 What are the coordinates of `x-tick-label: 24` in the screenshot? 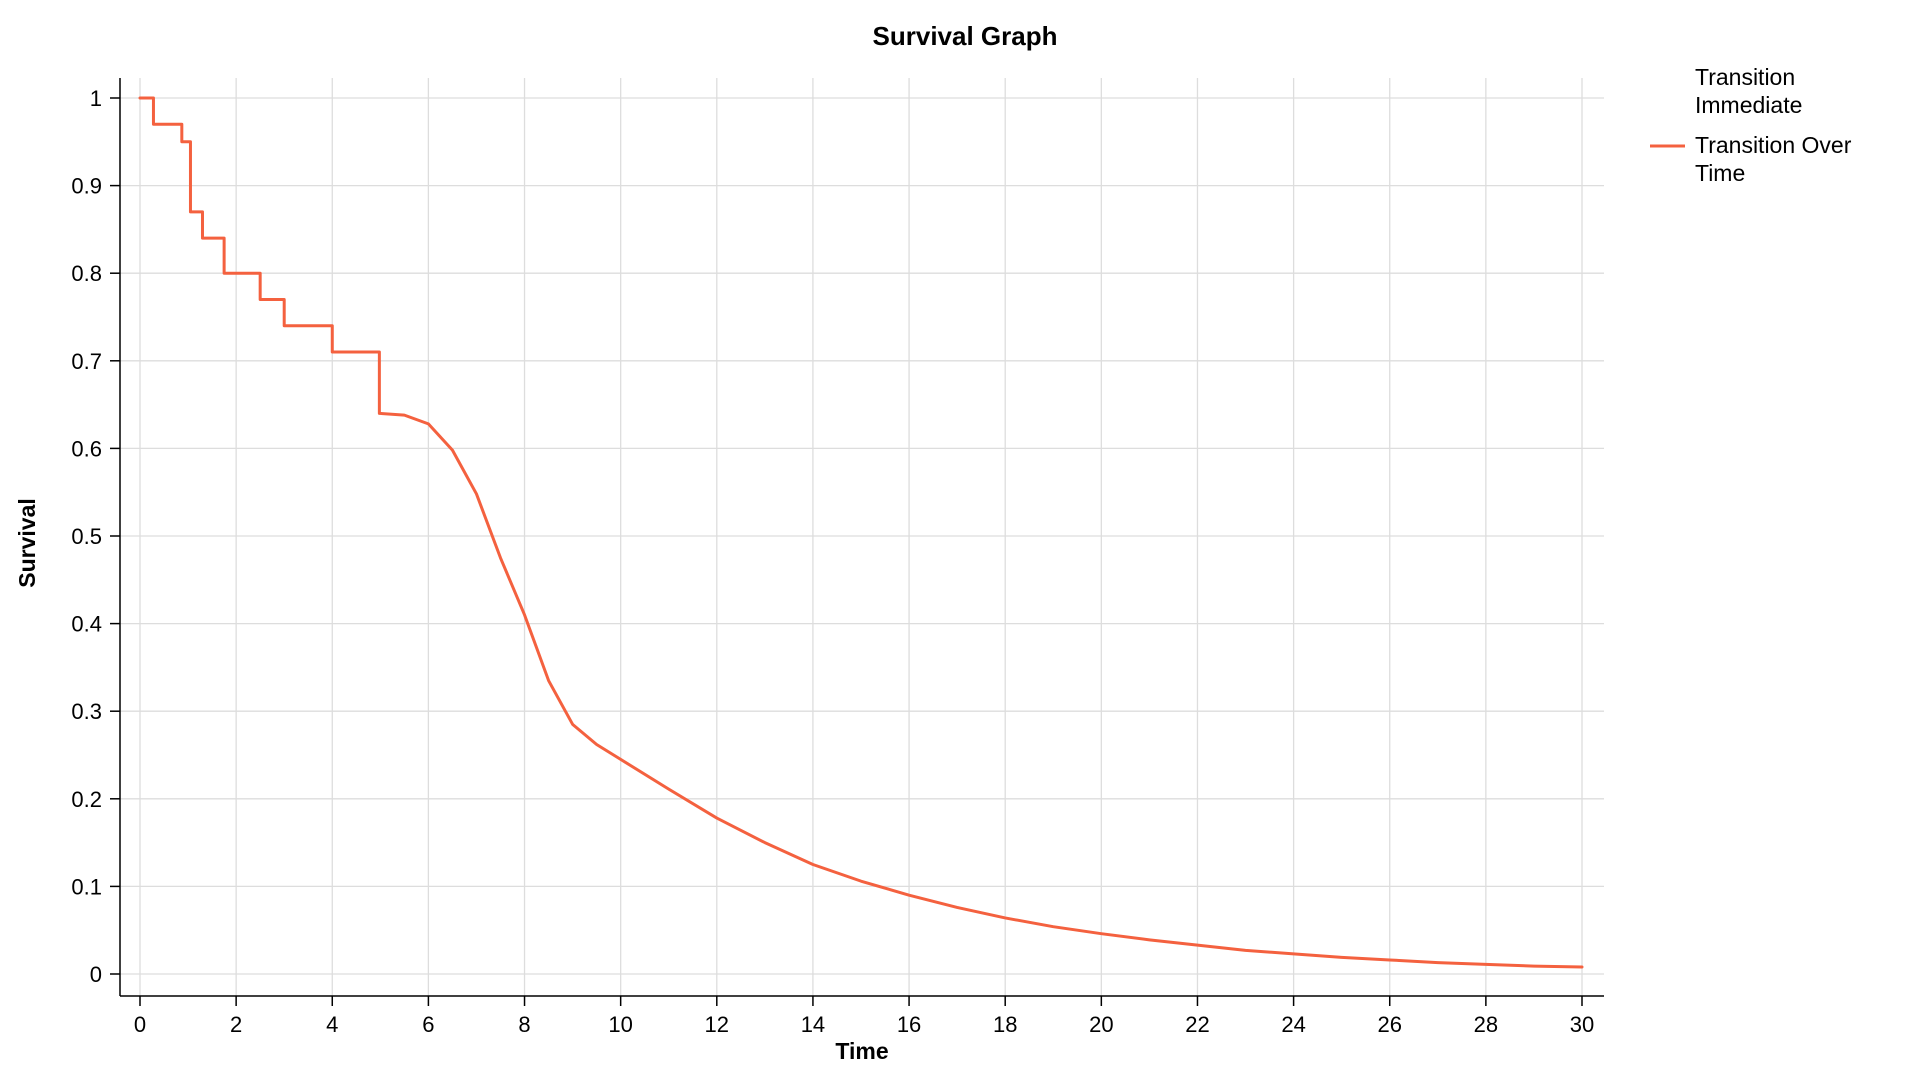 It's located at (1293, 1024).